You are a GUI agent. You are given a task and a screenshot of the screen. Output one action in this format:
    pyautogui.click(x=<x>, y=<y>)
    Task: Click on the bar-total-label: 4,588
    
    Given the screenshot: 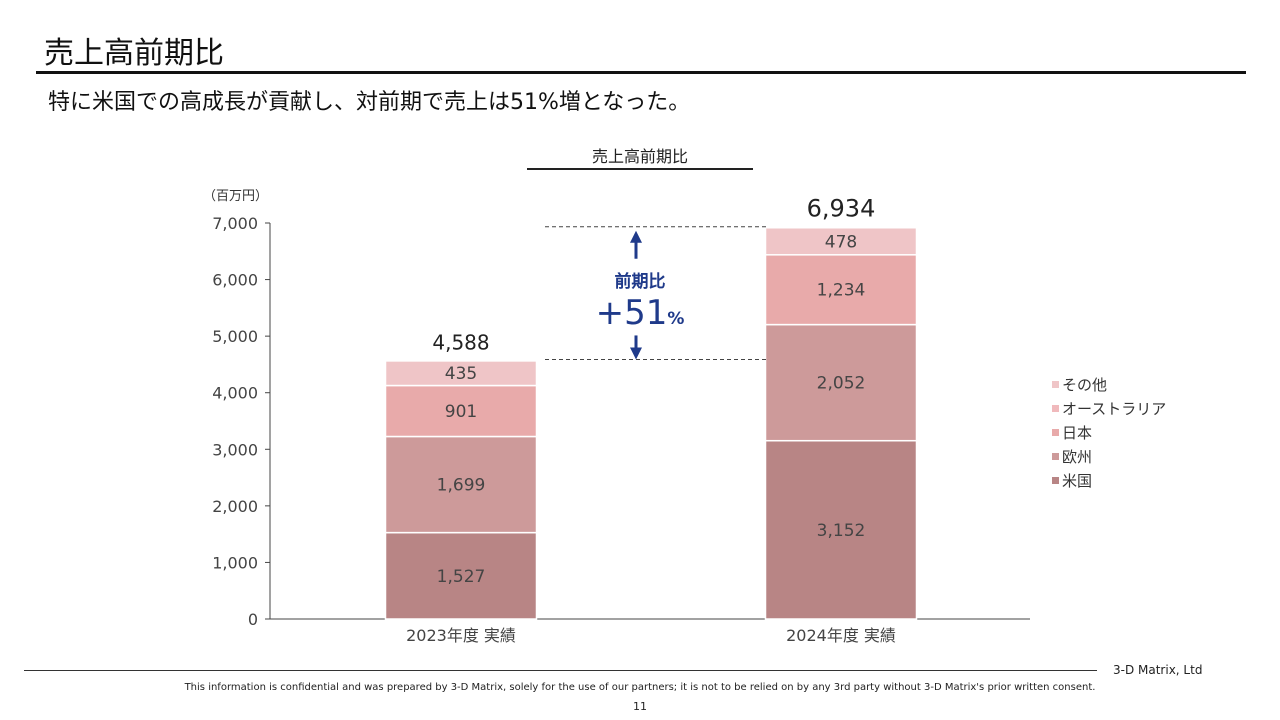 What is the action you would take?
    pyautogui.click(x=460, y=342)
    